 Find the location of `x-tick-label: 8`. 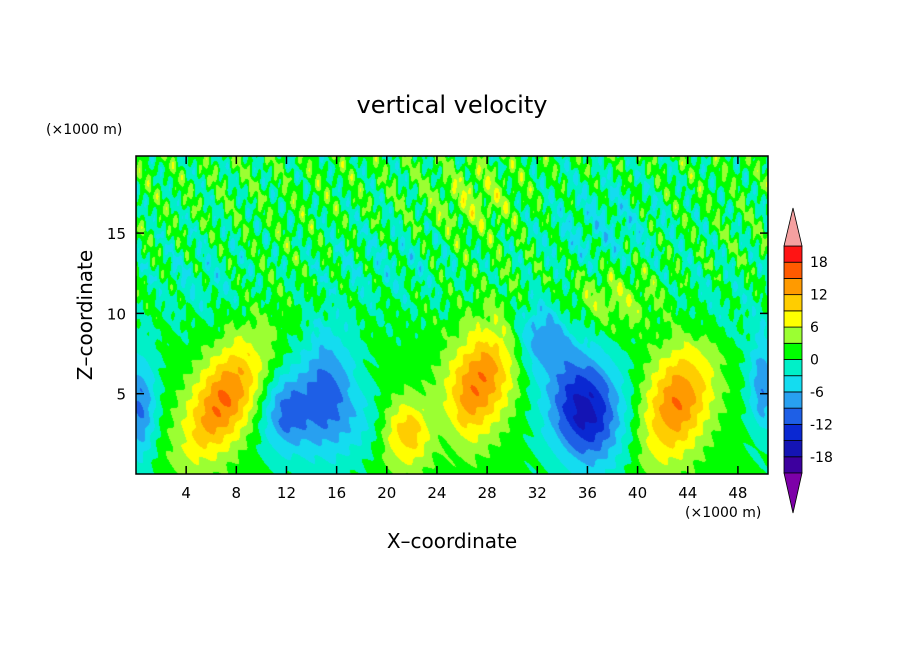

x-tick-label: 8 is located at coordinates (237, 493).